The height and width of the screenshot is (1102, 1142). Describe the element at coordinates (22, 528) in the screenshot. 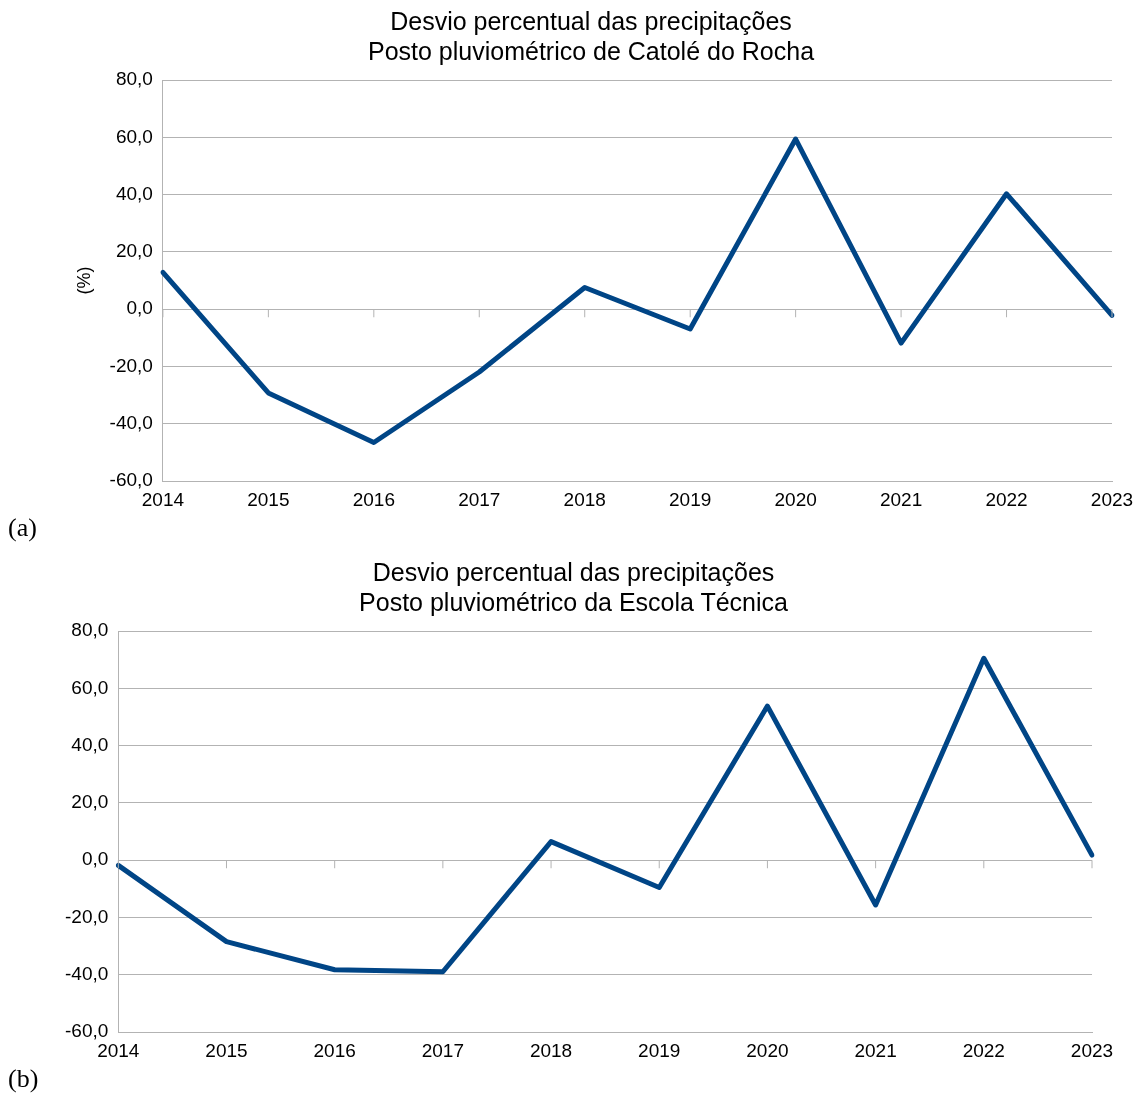

I see `text: (a)` at that location.